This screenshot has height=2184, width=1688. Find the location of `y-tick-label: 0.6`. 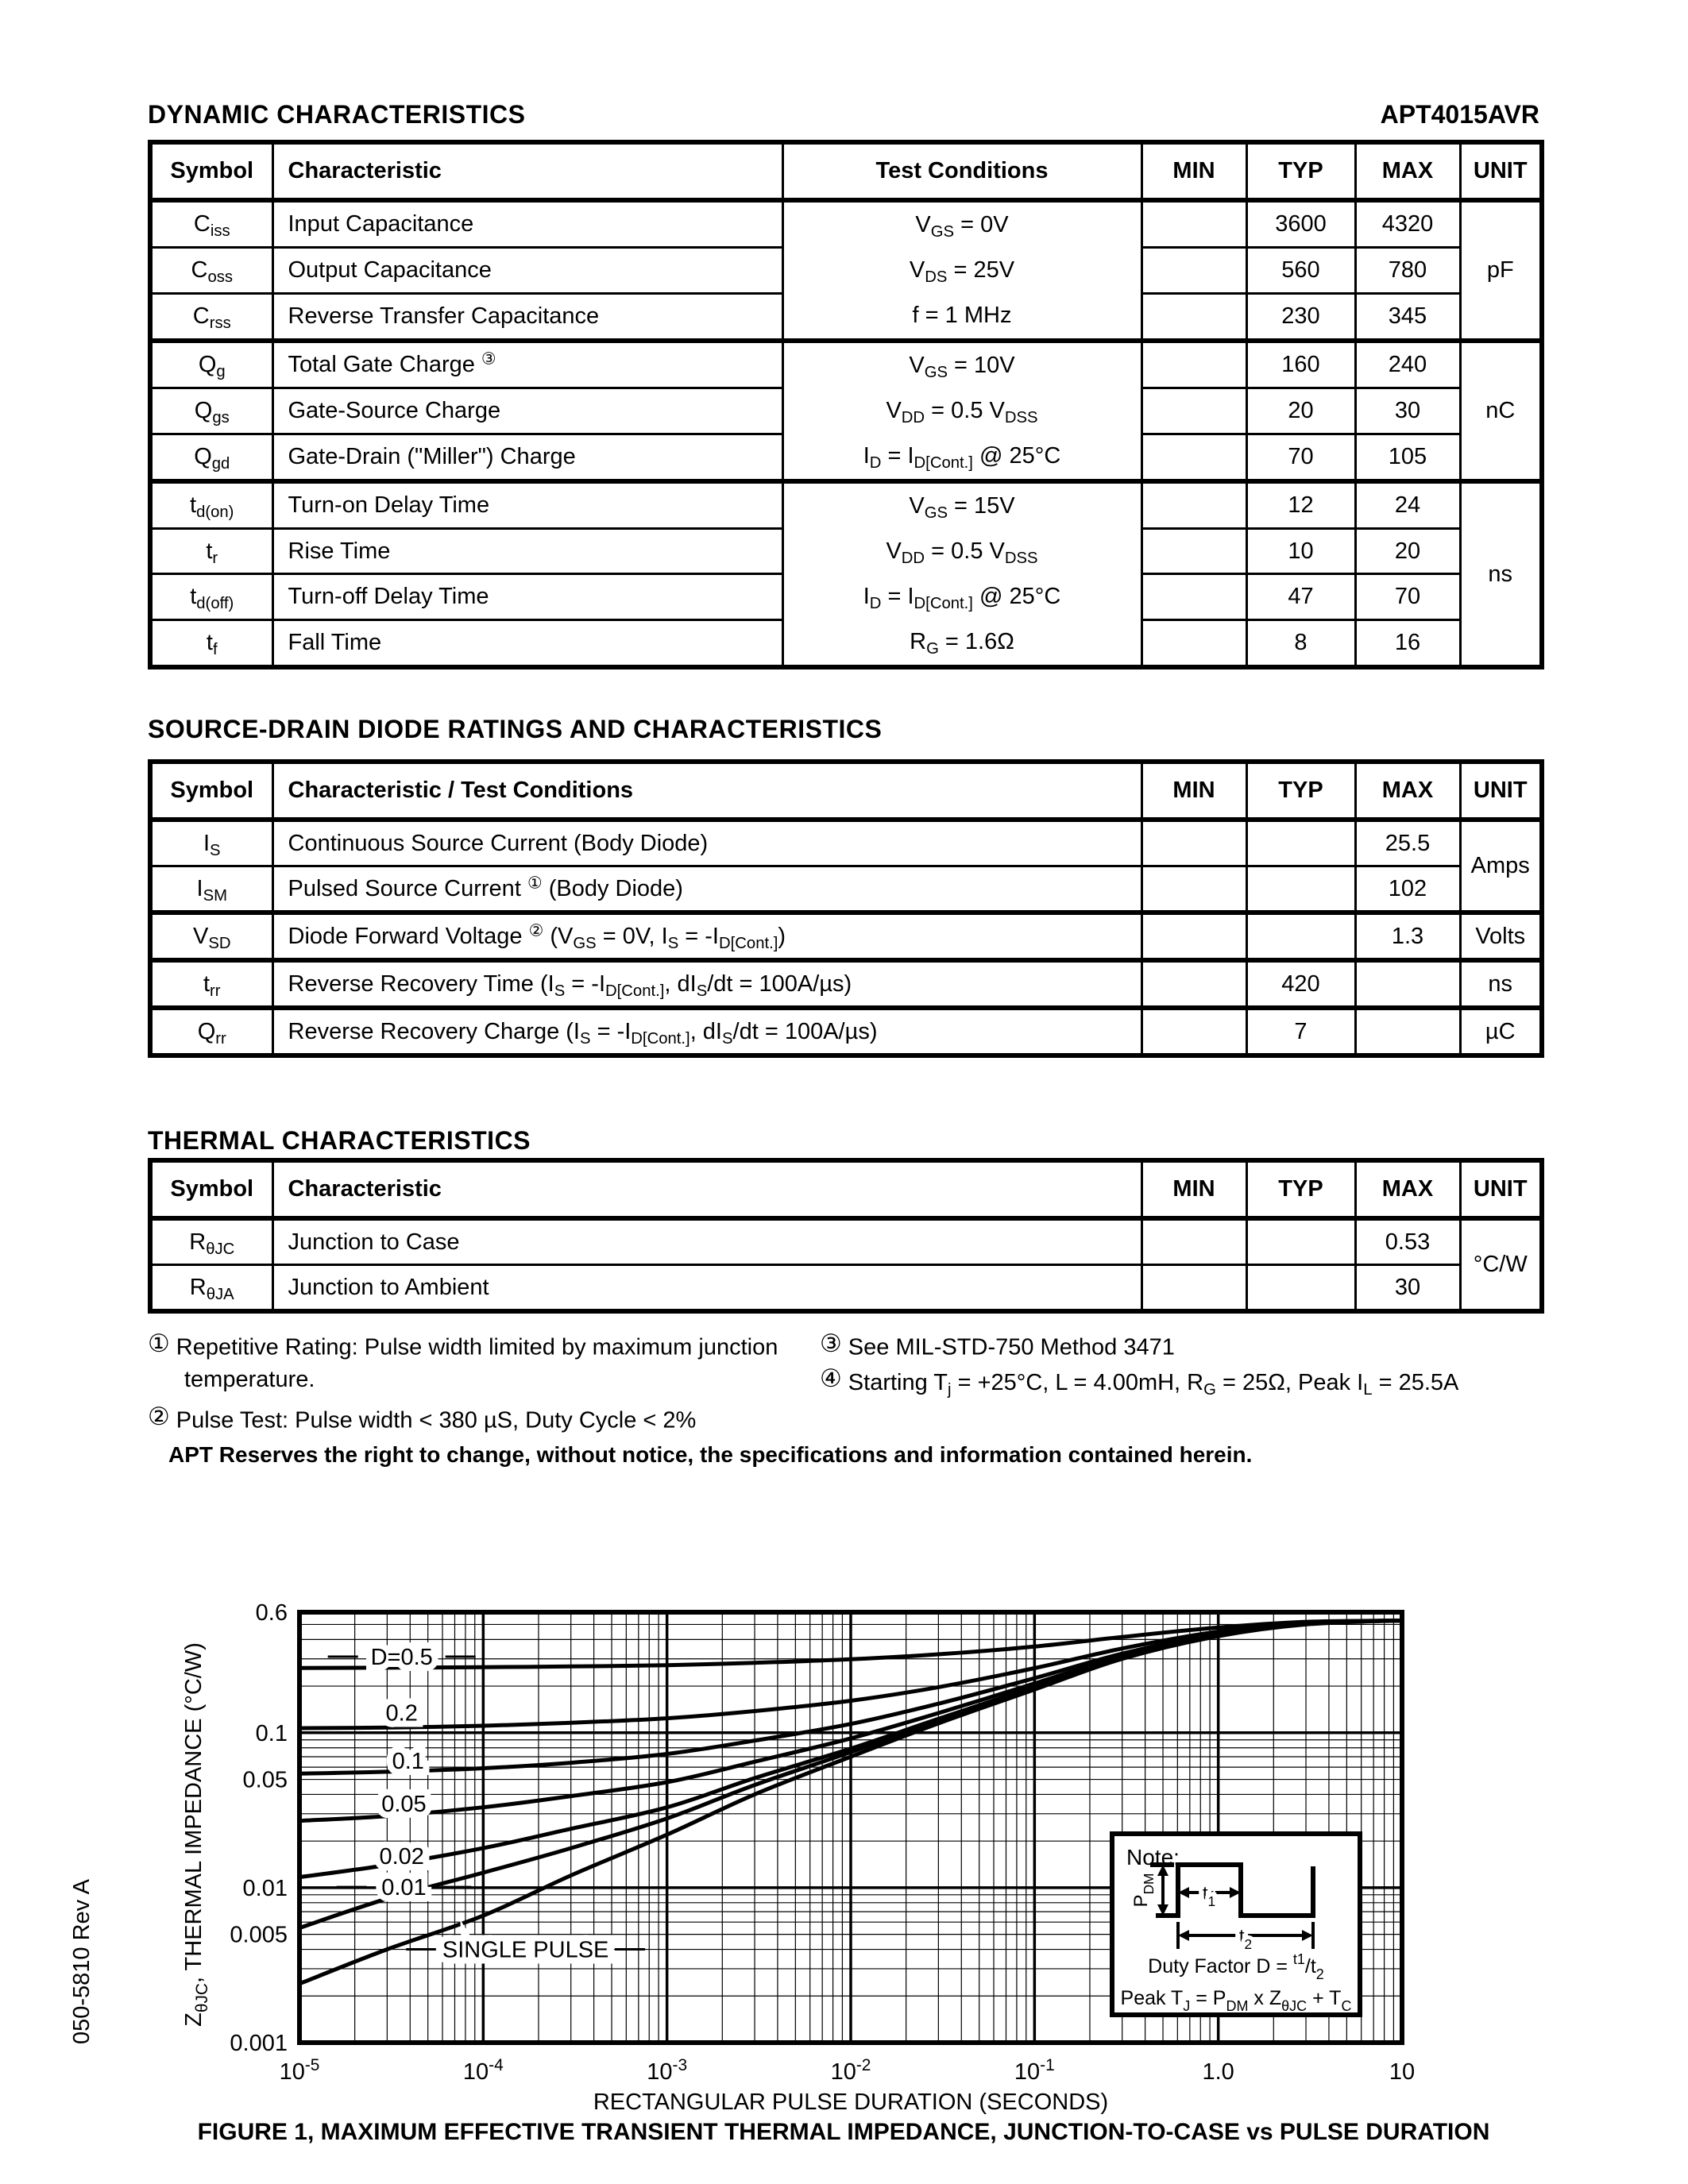

y-tick-label: 0.6 is located at coordinates (272, 1613).